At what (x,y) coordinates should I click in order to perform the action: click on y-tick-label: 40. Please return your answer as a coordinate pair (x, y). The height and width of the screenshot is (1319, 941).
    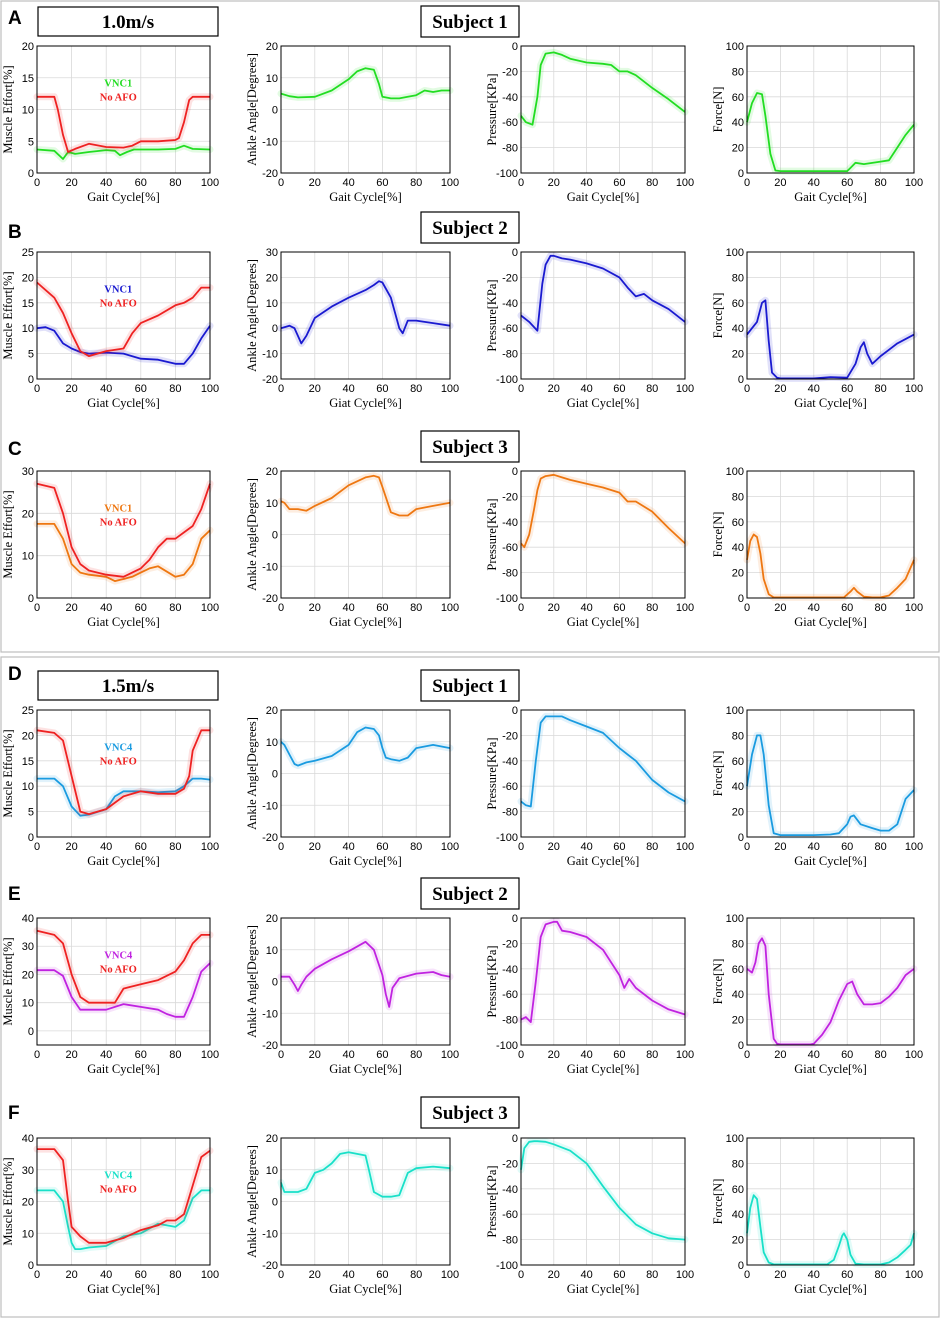
    Looking at the image, I should click on (738, 787).